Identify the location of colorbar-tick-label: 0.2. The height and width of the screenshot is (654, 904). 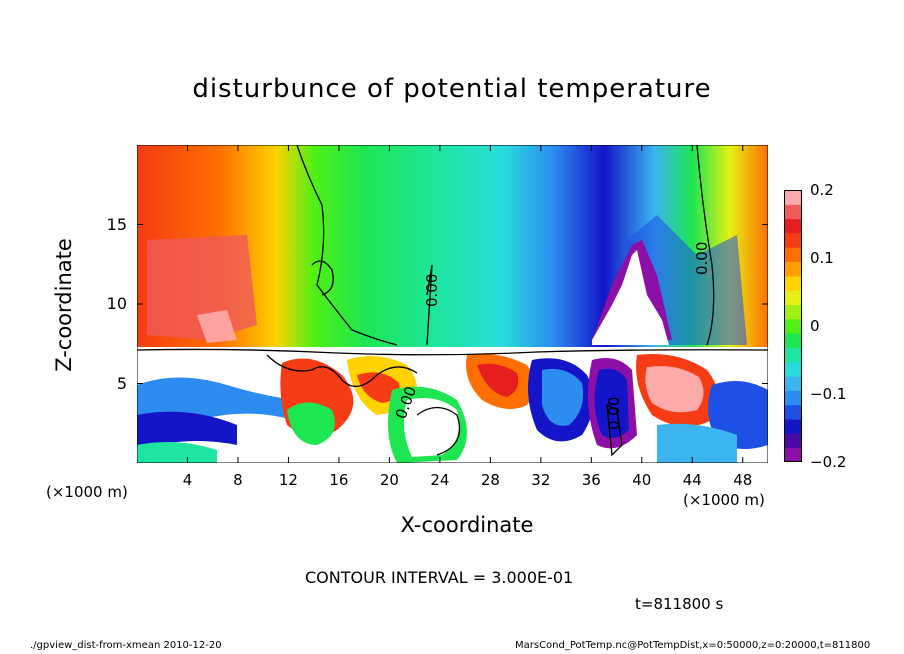
(822, 190).